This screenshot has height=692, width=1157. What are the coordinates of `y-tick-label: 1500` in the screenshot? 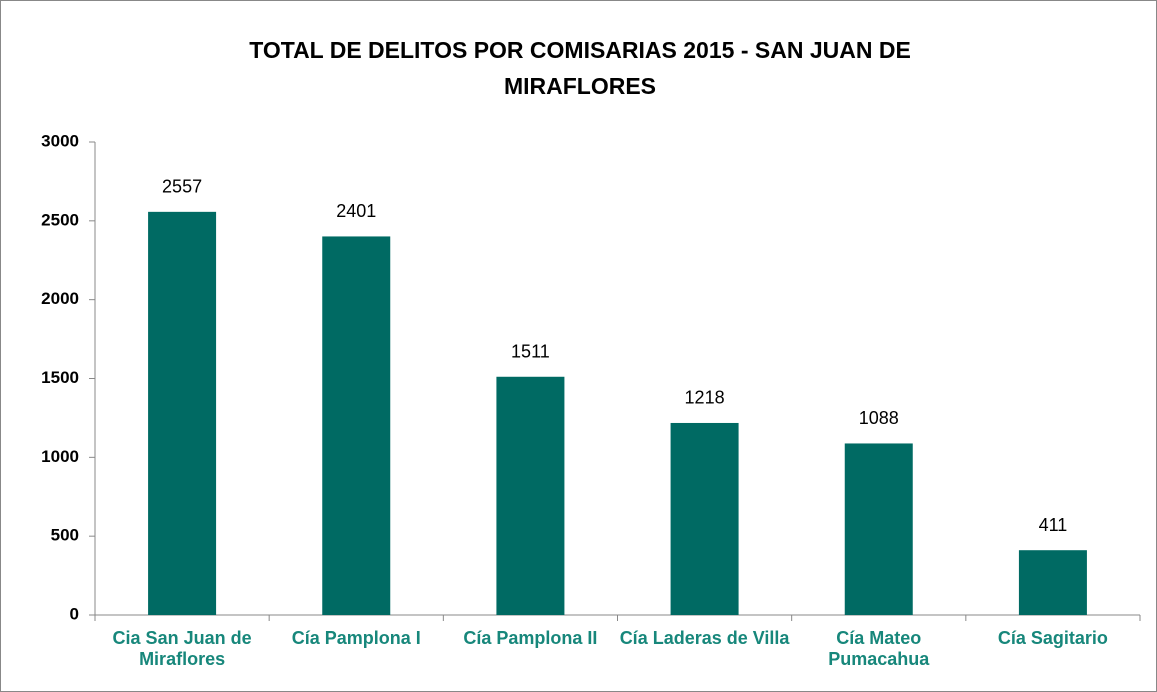 It's located at (60, 377).